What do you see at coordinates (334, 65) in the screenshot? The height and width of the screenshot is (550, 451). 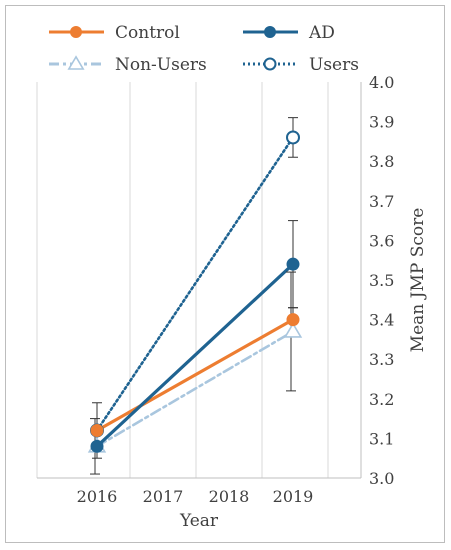 I see `legend-label: Users` at bounding box center [334, 65].